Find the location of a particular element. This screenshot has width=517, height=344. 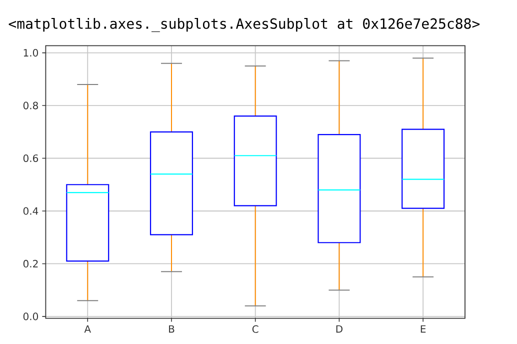

x-tick-label: B is located at coordinates (171, 329).